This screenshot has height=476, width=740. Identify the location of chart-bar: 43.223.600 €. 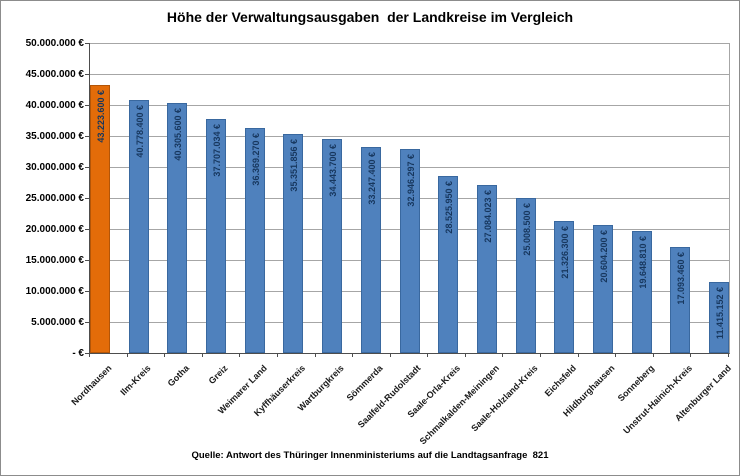
(100, 219).